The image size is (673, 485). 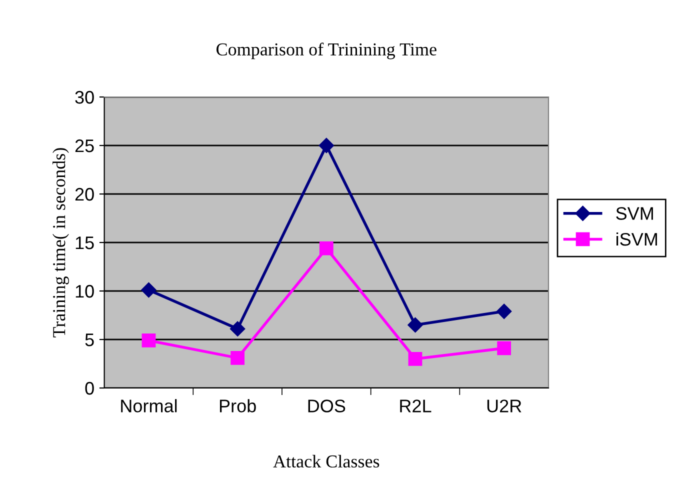 What do you see at coordinates (84, 145) in the screenshot?
I see `y-tick-label: 25` at bounding box center [84, 145].